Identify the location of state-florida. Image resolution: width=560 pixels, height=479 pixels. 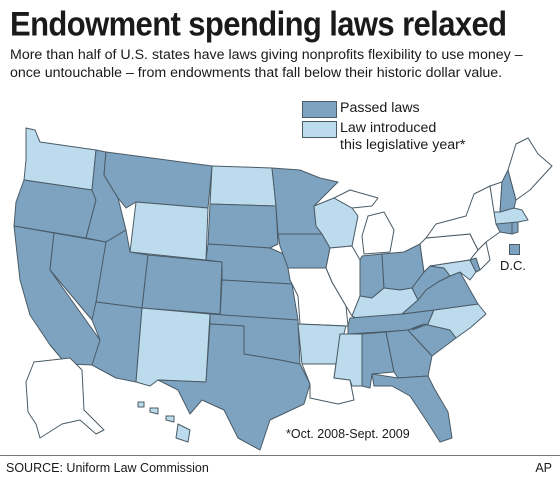
(412, 408).